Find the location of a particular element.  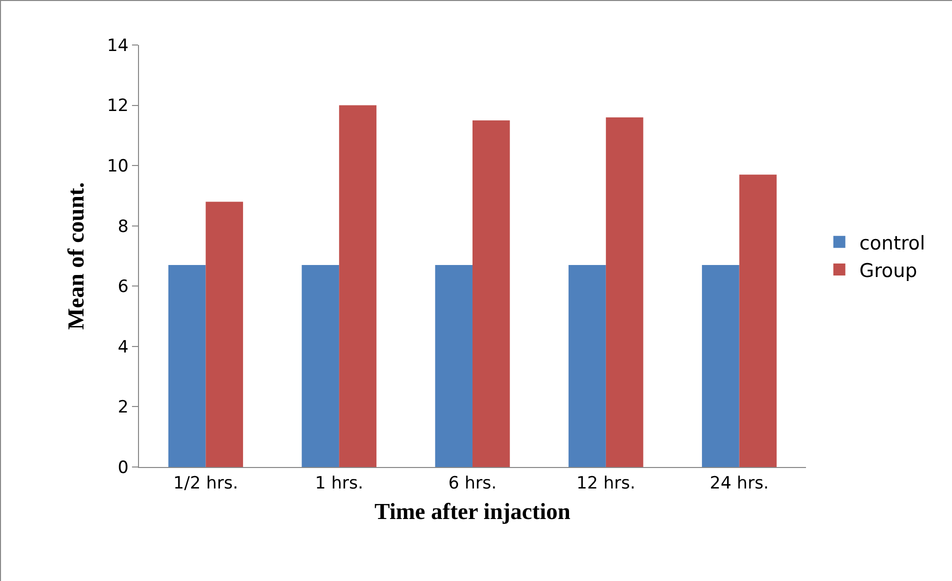

y-tick-label: 12 is located at coordinates (117, 106).